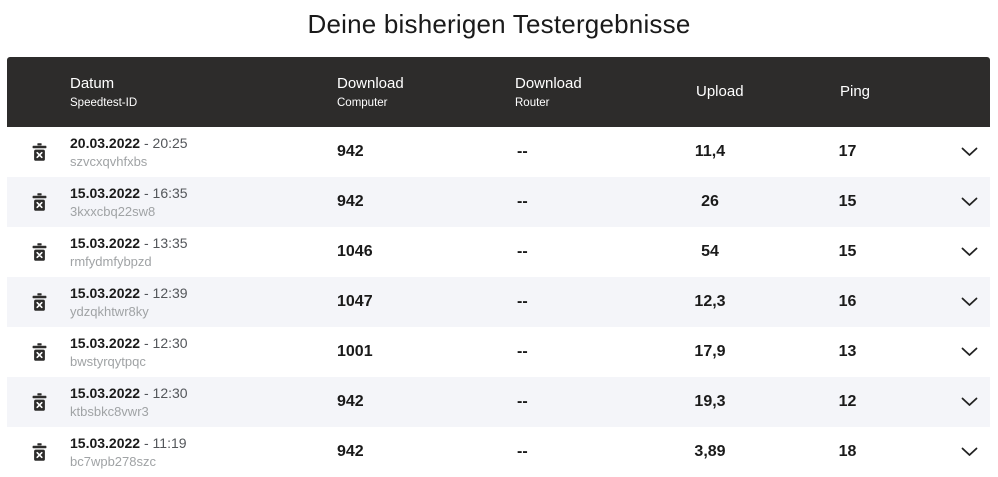 The height and width of the screenshot is (477, 998). I want to click on result-time: 11:19, so click(169, 442).